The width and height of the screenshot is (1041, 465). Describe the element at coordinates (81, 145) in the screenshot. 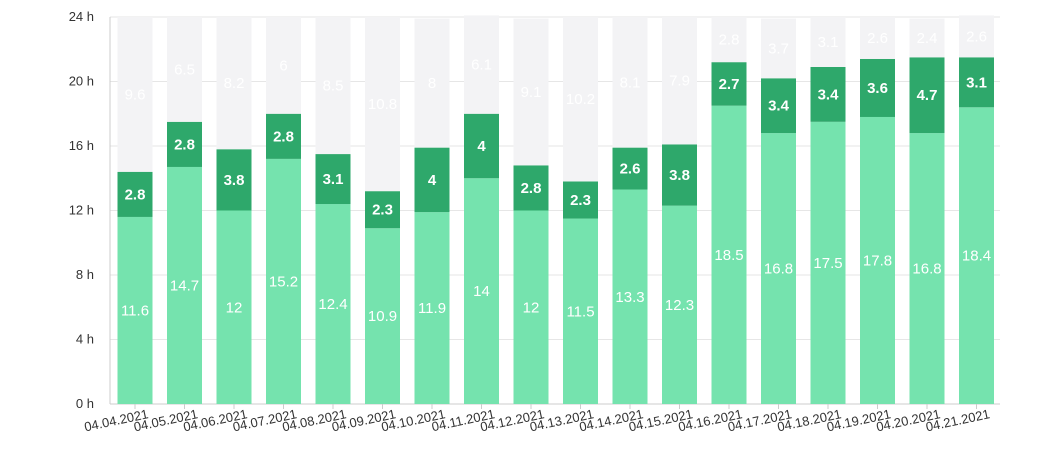

I see `y-tick-label: 16 h` at that location.